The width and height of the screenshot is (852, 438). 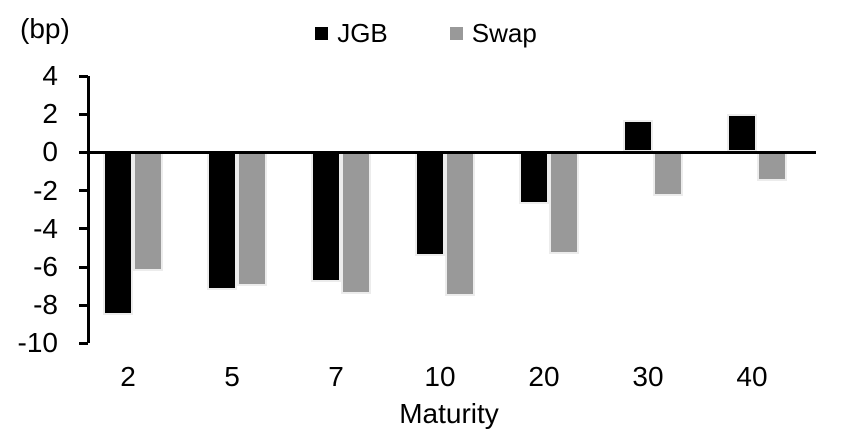 I want to click on zero-line, so click(x=452, y=152).